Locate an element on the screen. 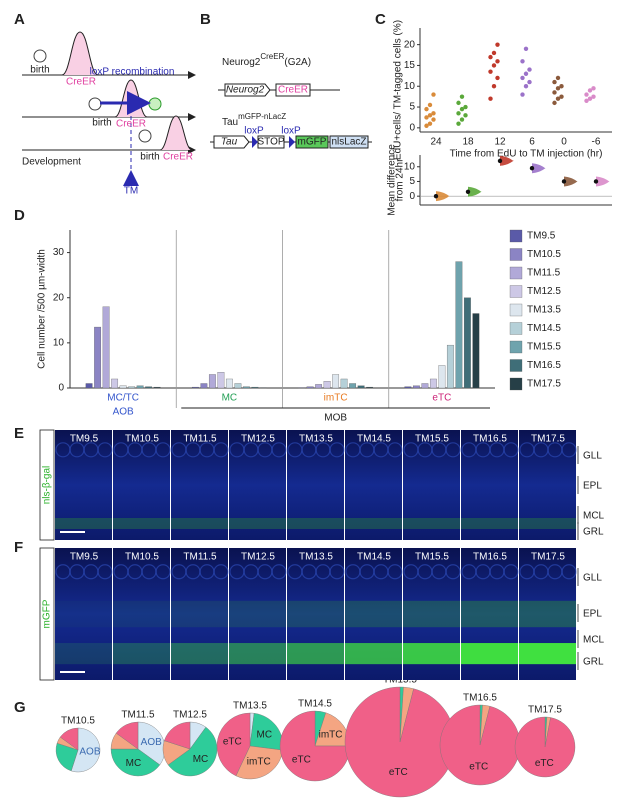  legend-label: TM14.5 is located at coordinates (544, 328).